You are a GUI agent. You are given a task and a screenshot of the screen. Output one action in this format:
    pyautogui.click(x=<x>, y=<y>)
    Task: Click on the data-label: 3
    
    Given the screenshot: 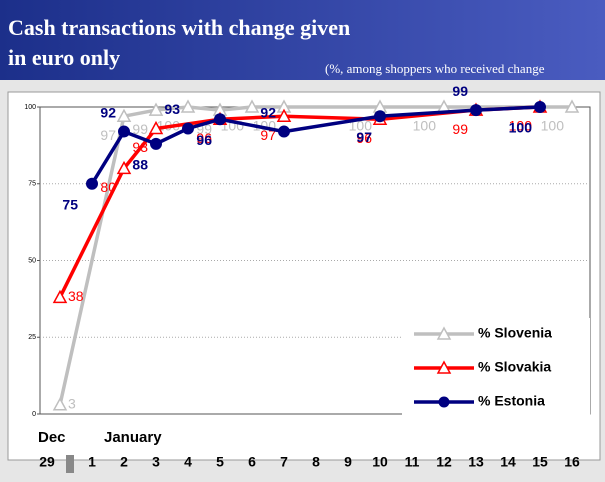 What is the action you would take?
    pyautogui.click(x=72, y=403)
    